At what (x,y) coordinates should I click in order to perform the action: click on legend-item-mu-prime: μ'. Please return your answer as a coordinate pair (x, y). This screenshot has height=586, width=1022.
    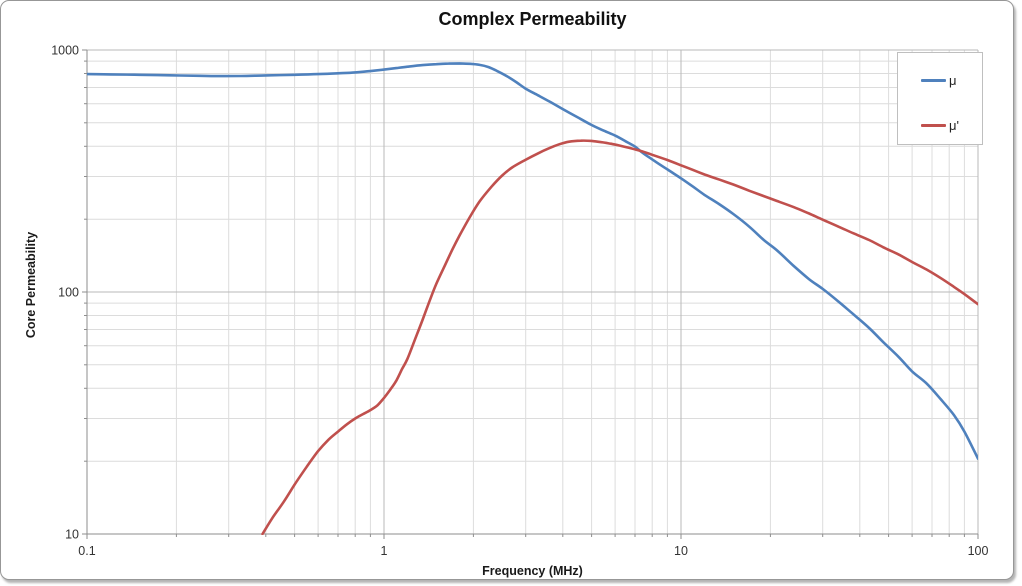
    Looking at the image, I should click on (940, 125).